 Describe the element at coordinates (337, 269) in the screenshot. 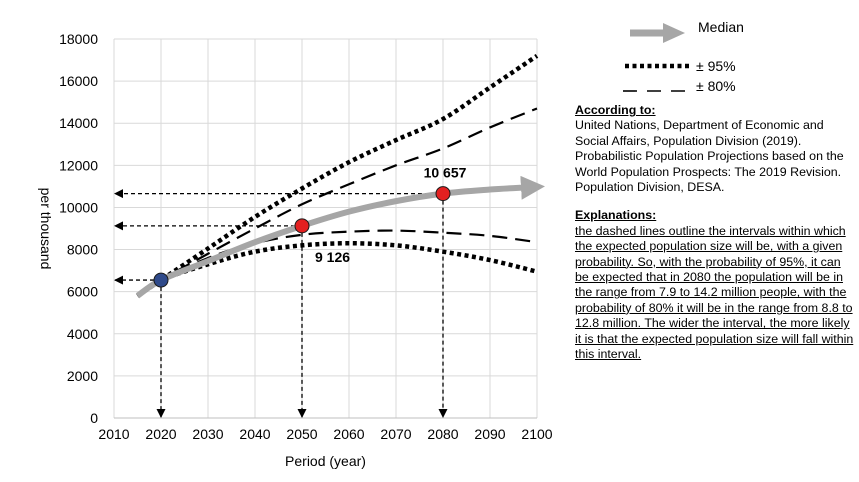

I see `series-line-95-lower` at that location.